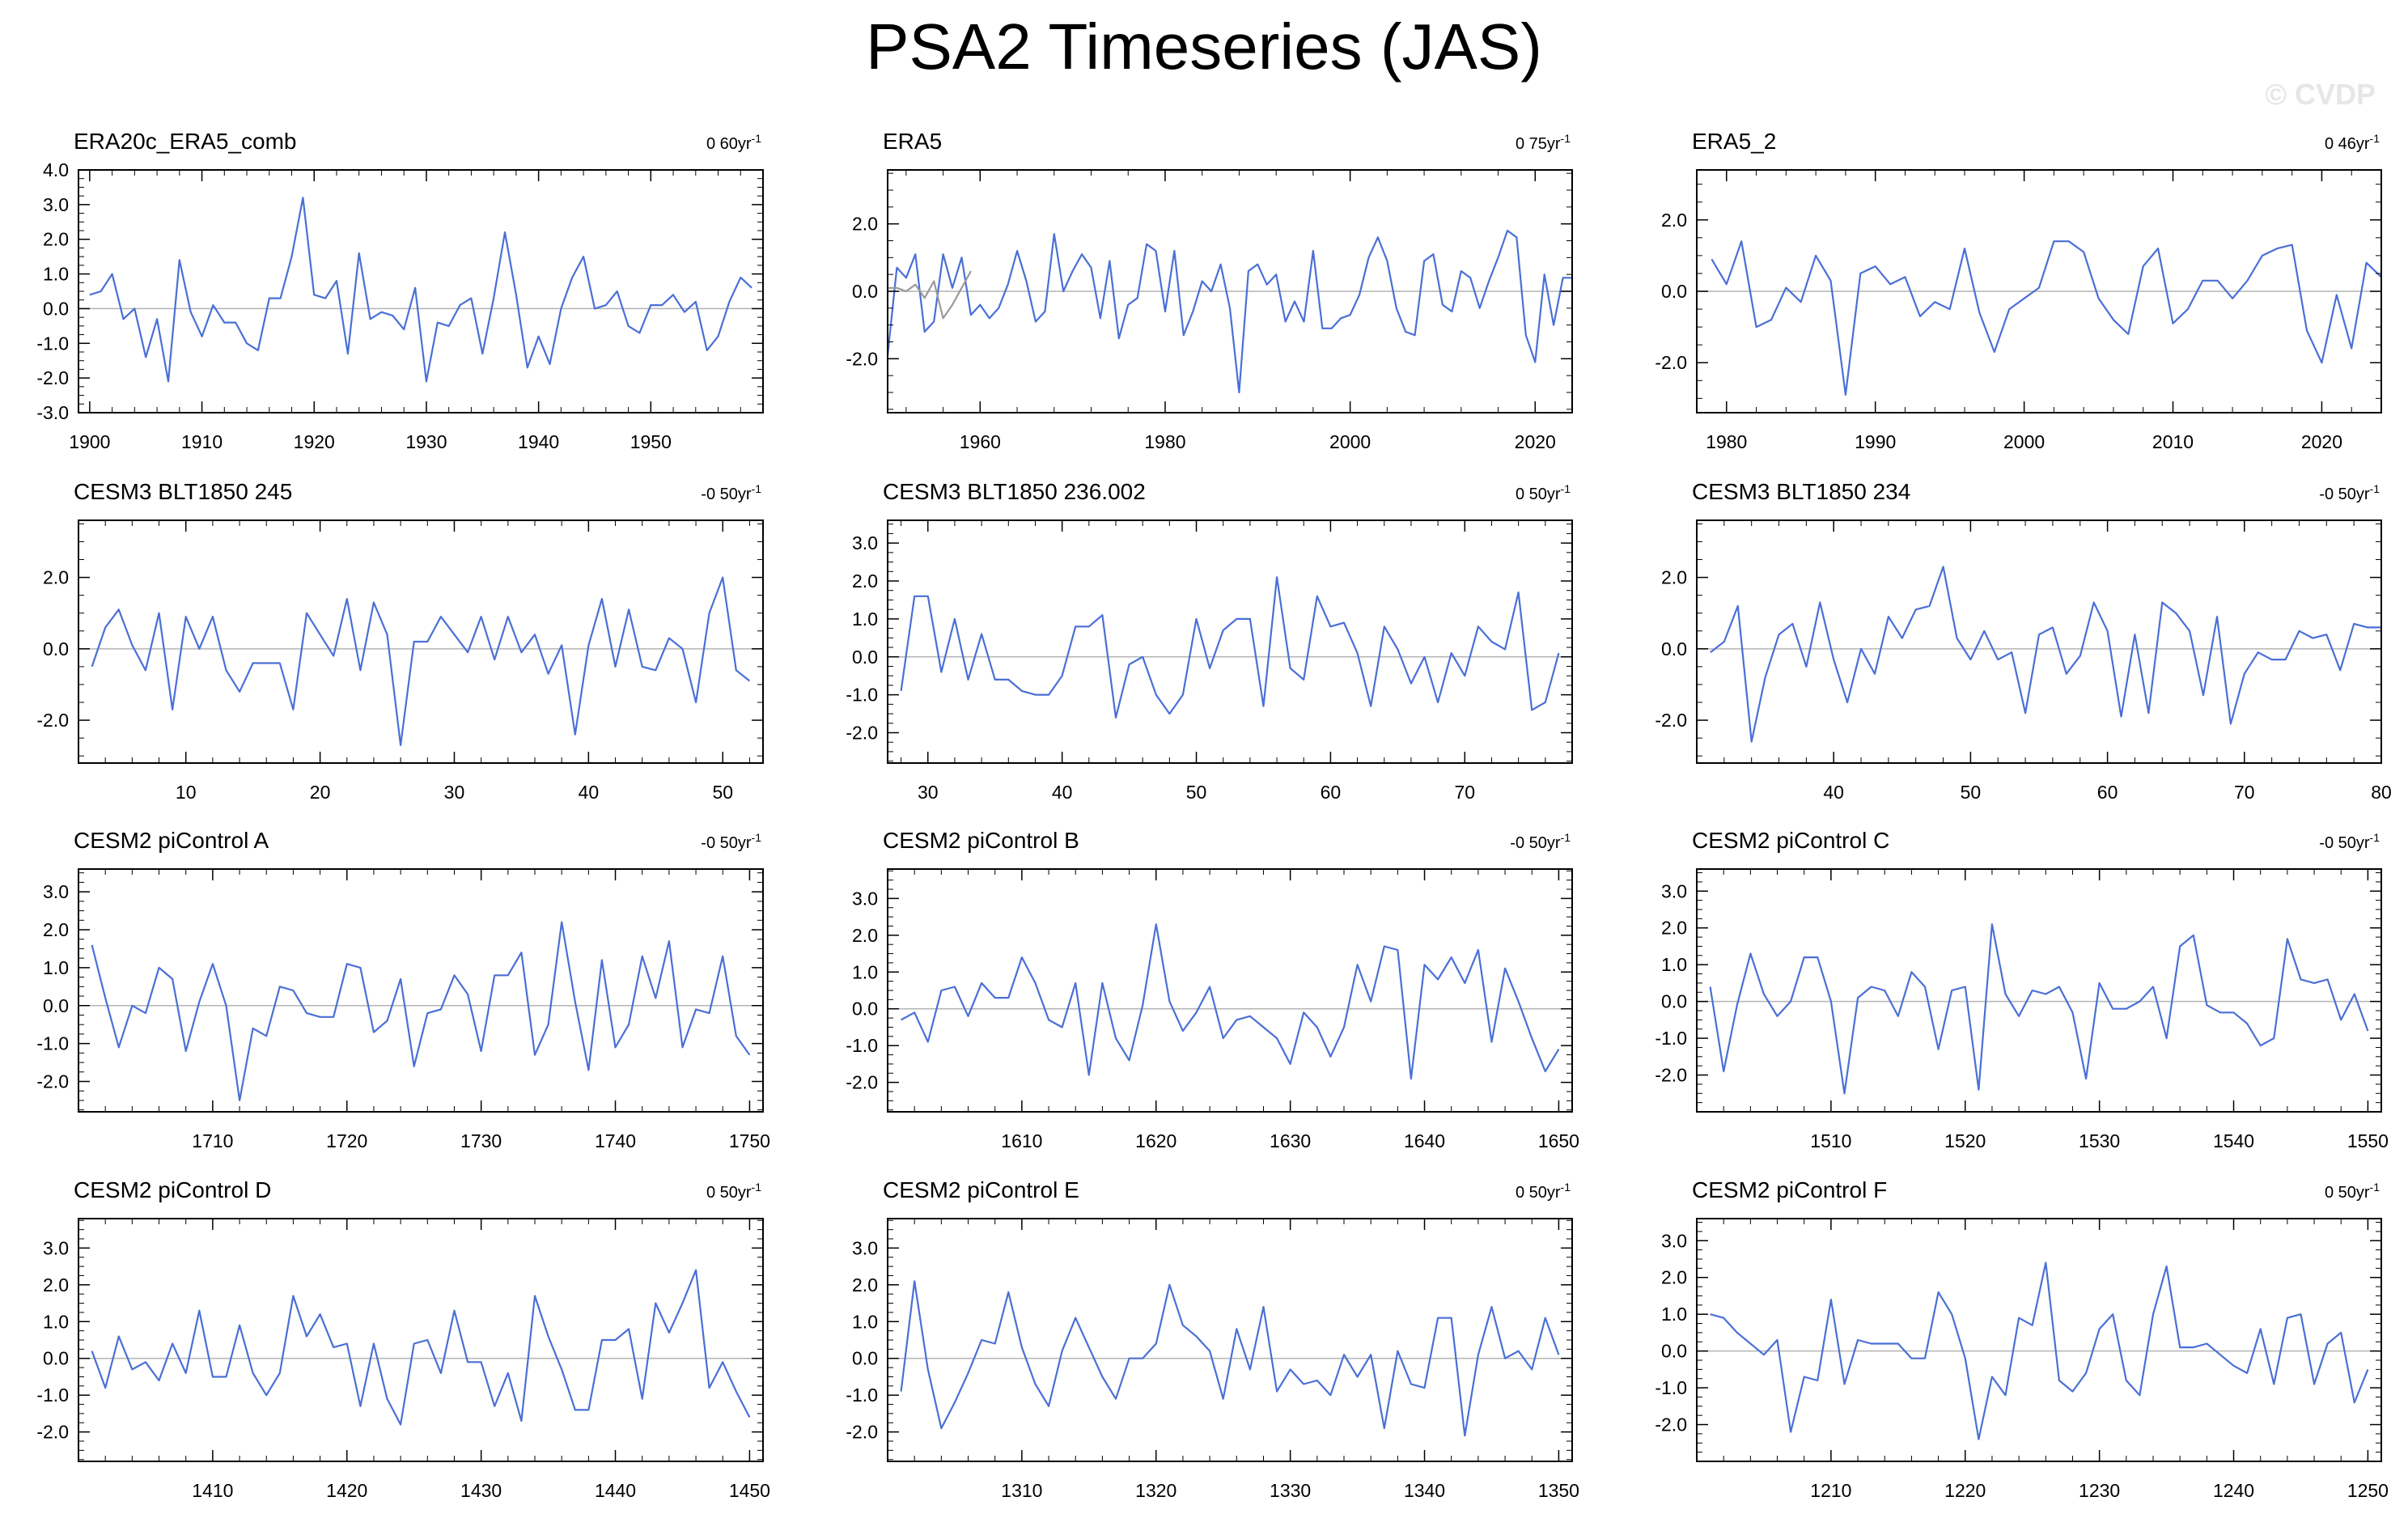 This screenshot has width=2408, height=1535. Describe the element at coordinates (1424, 1490) in the screenshot. I see `x-tick-label: 1340` at that location.